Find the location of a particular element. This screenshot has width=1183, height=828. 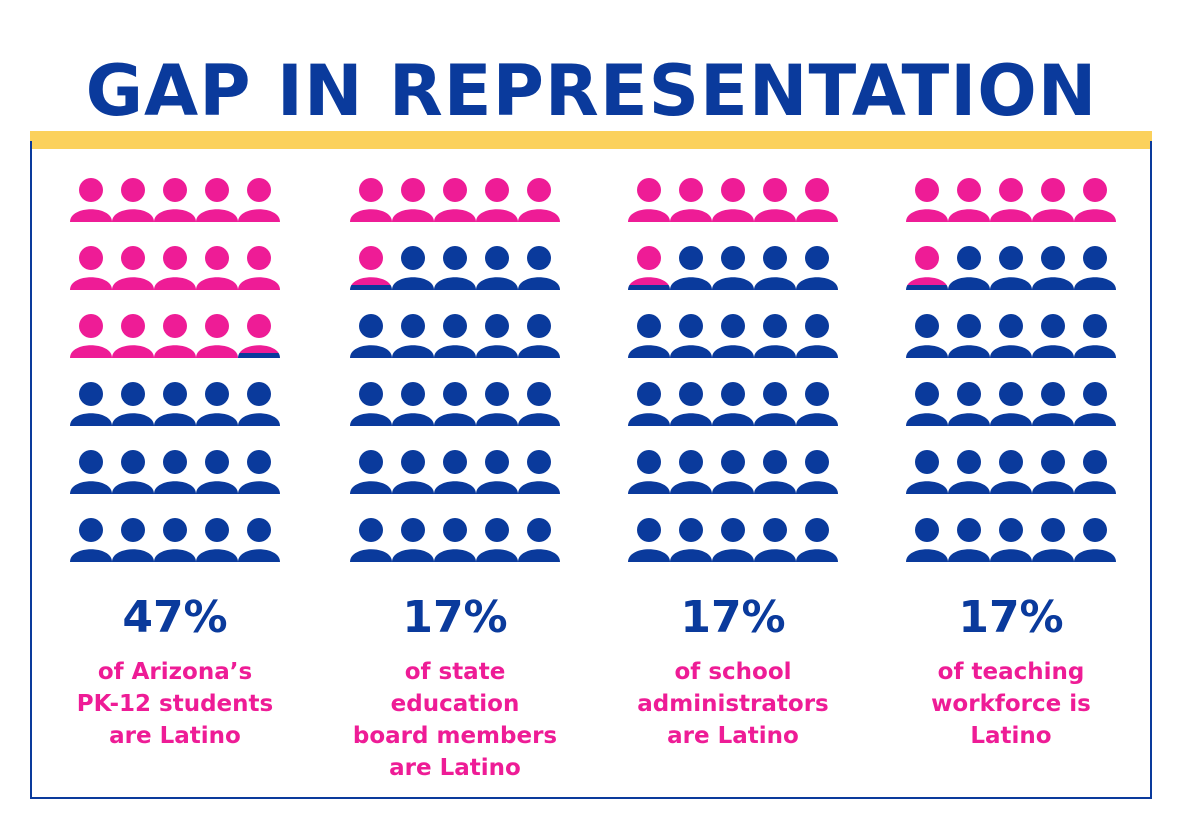

description-line: are Latino is located at coordinates (175, 736).